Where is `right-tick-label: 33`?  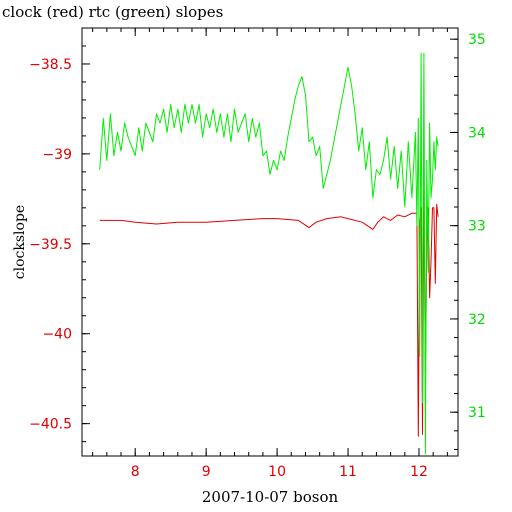
right-tick-label: 33 is located at coordinates (477, 227).